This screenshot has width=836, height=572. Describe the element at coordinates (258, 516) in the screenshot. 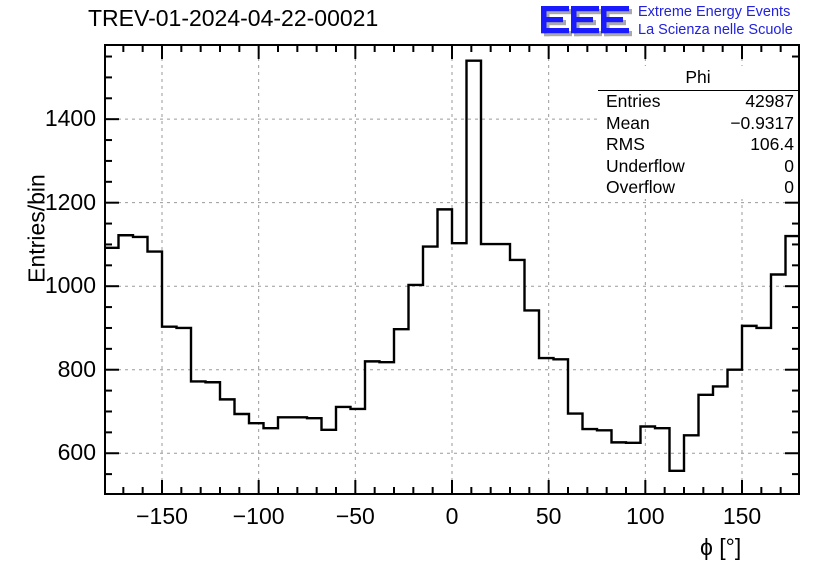

I see `x-tick-label: −100` at that location.